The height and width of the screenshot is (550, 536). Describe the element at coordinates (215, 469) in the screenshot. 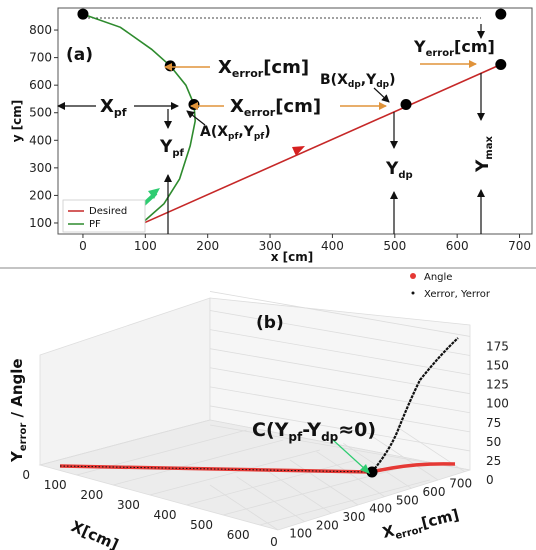

I see `xerror-series-line` at that location.